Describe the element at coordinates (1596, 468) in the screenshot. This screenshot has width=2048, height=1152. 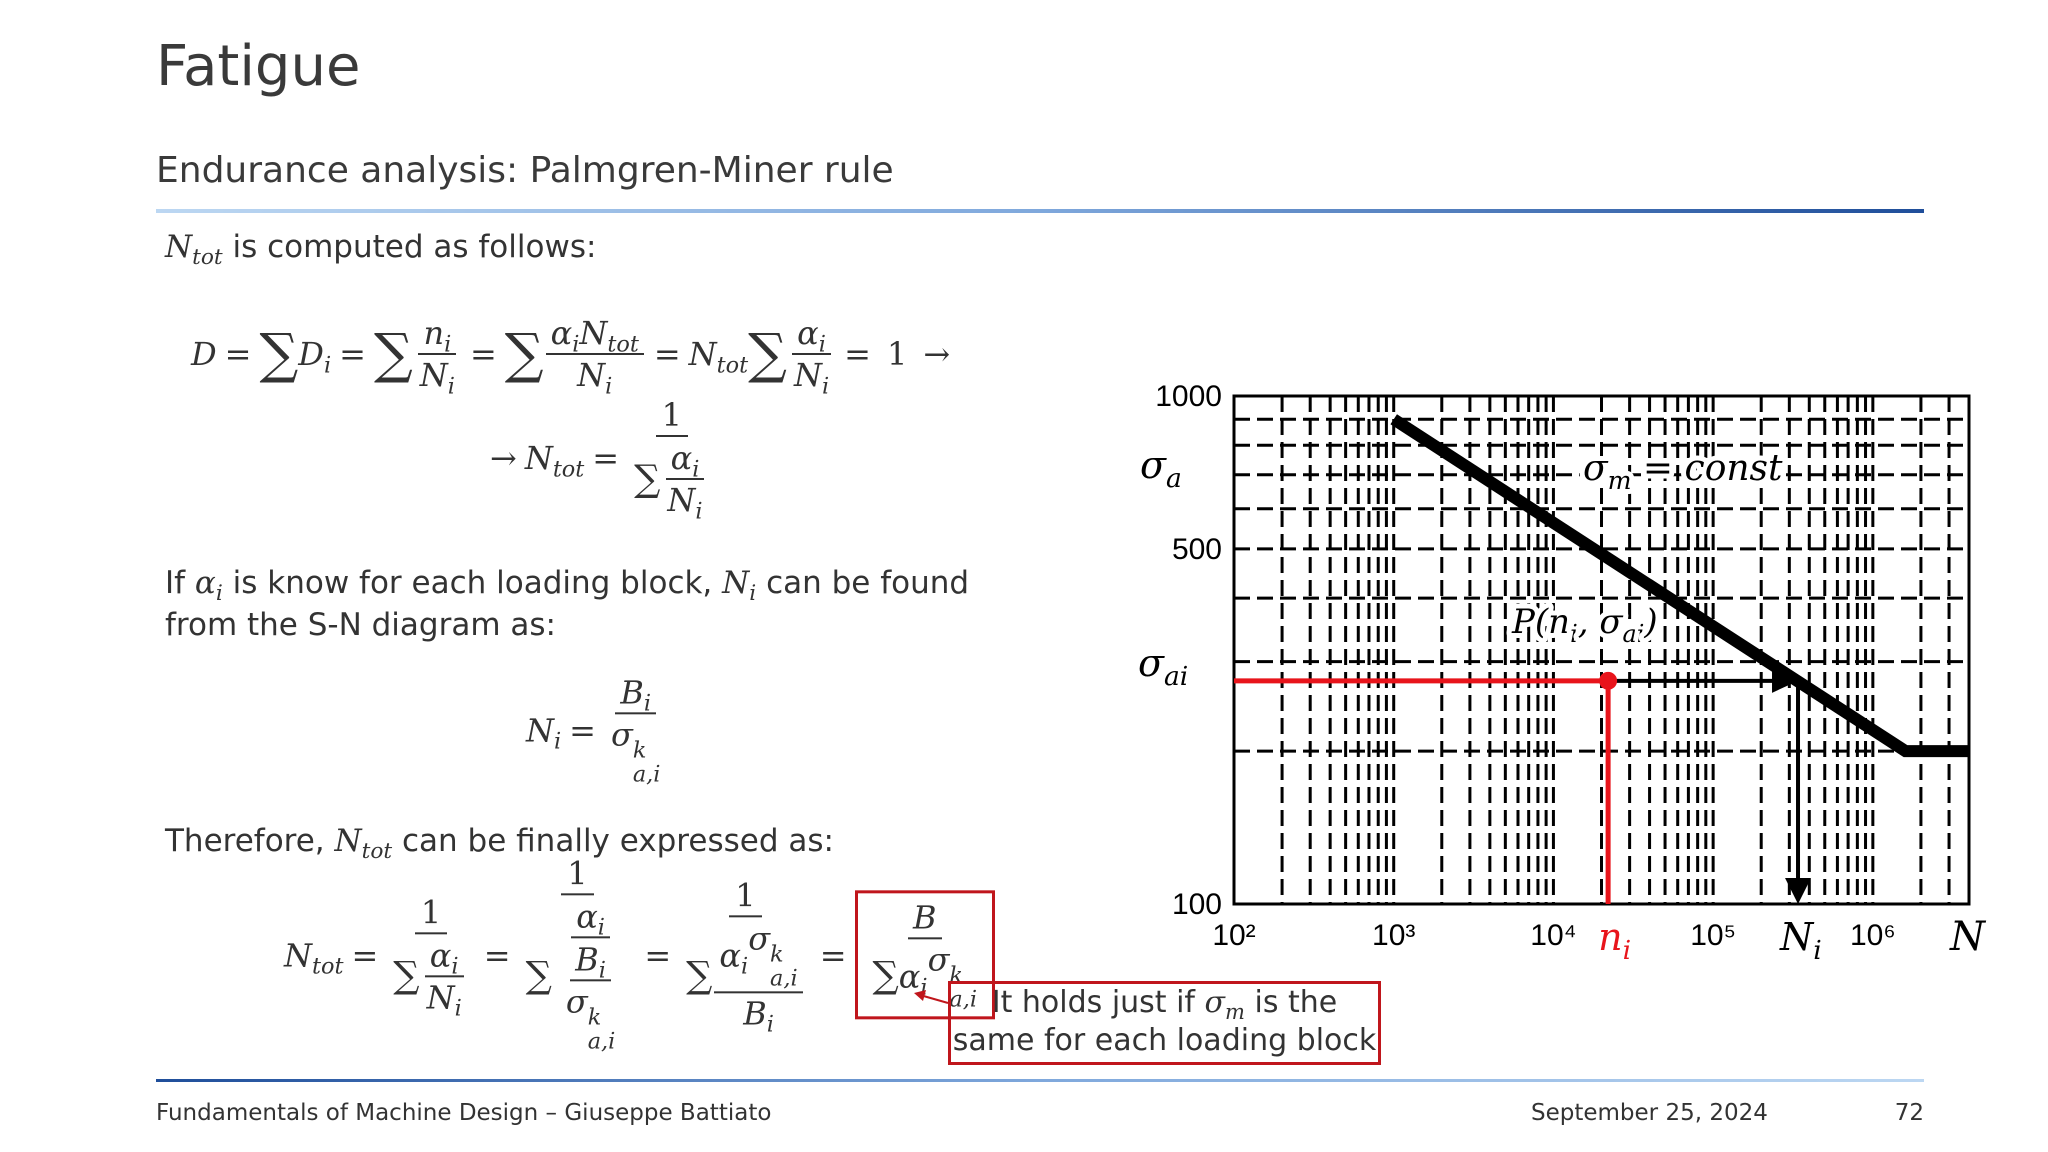
I see `label-part: σ` at that location.